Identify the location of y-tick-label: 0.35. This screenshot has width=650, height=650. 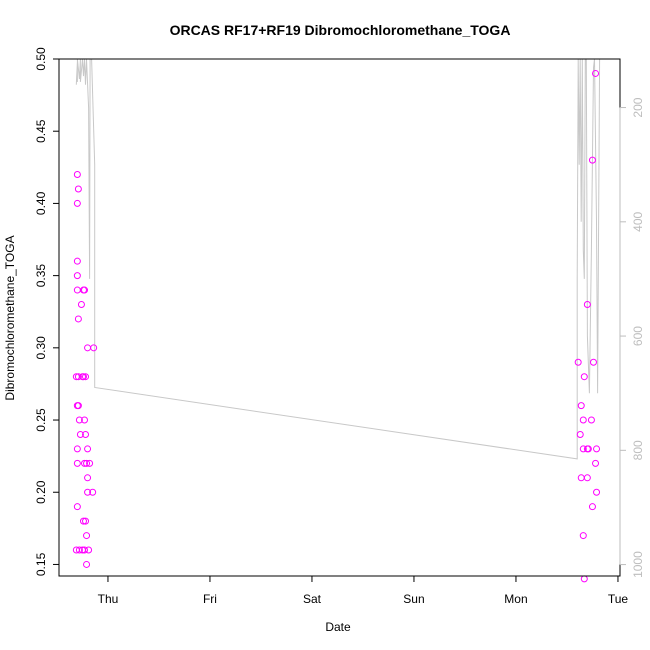
(41, 276).